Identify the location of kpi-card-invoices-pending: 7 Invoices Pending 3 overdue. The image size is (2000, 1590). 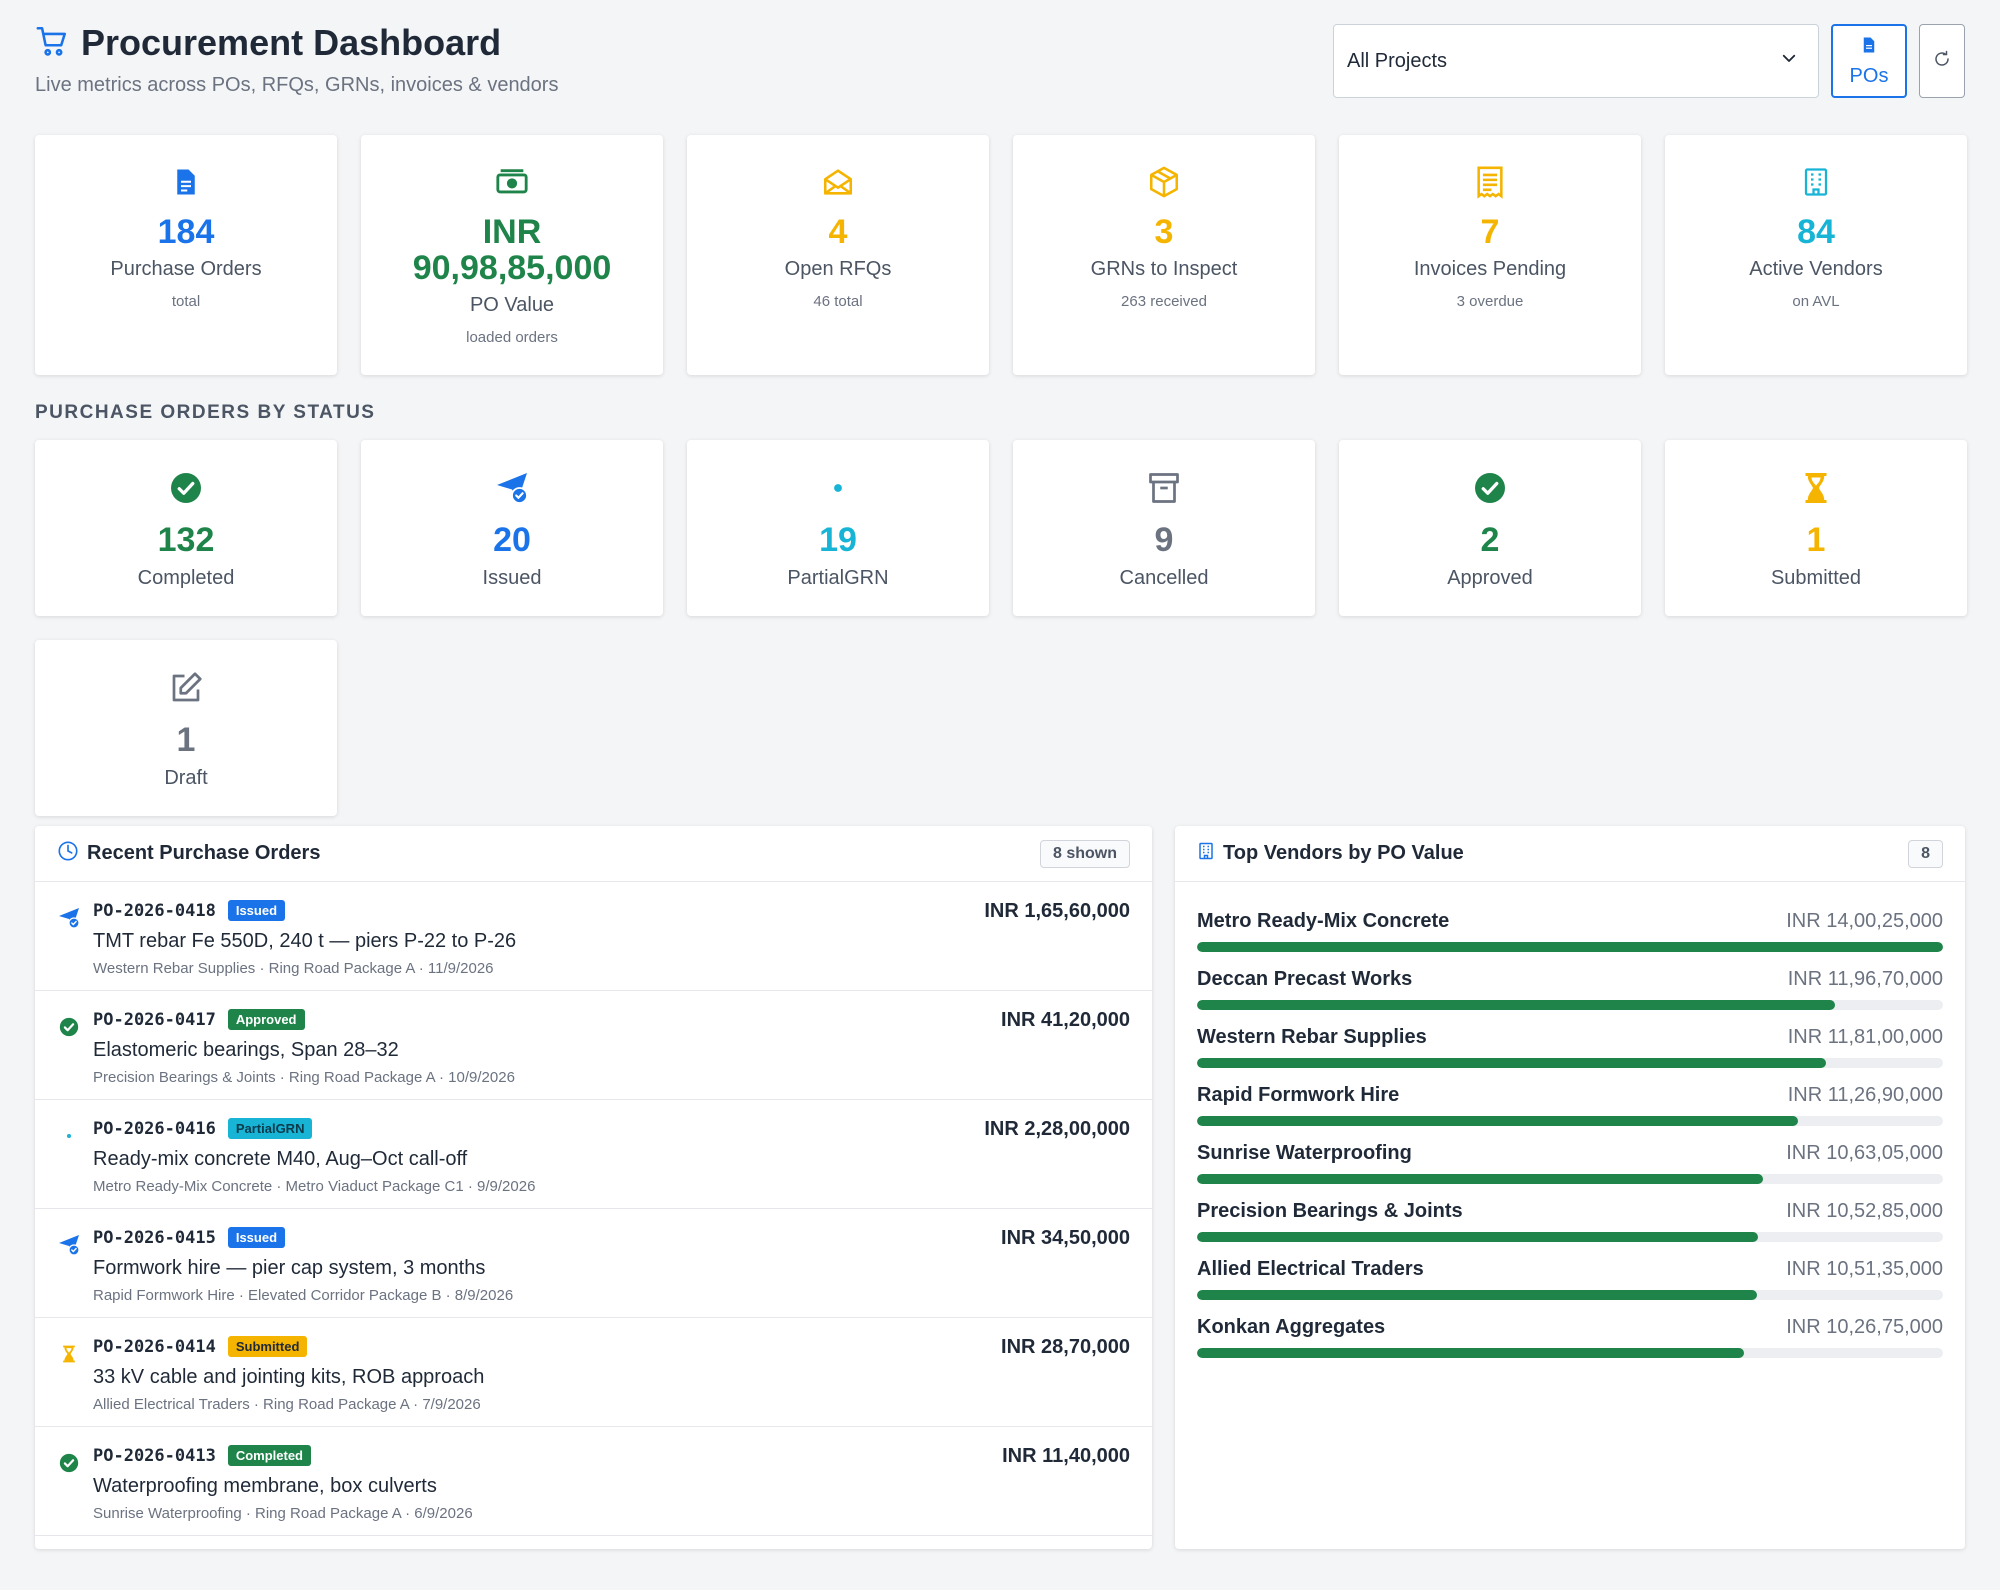
(1490, 255).